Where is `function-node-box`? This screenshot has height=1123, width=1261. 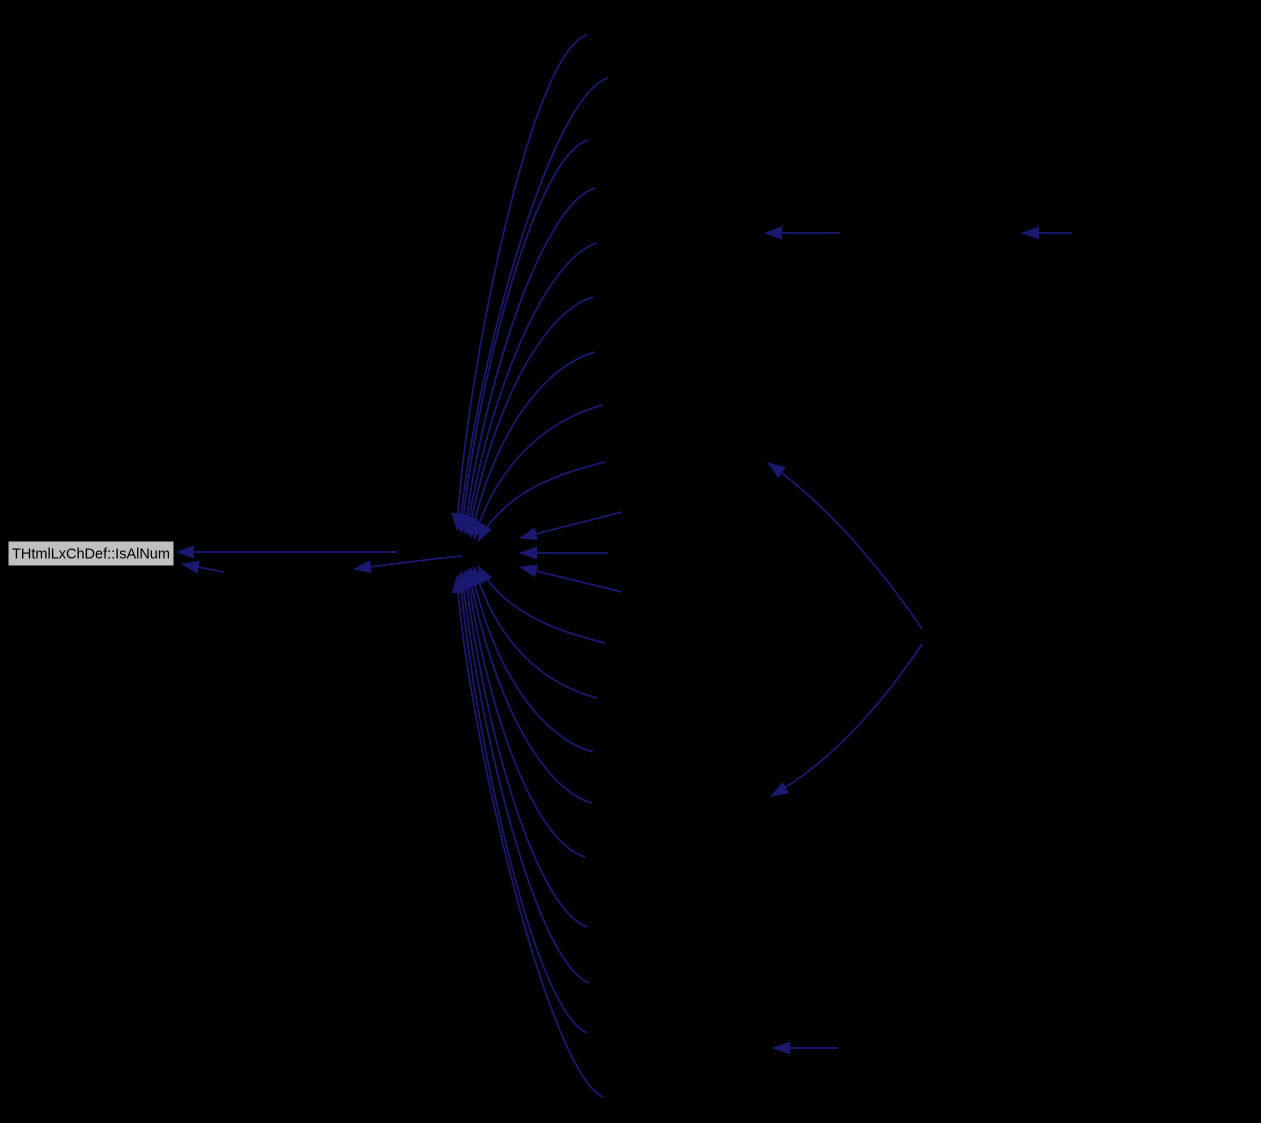 function-node-box is located at coordinates (91, 553).